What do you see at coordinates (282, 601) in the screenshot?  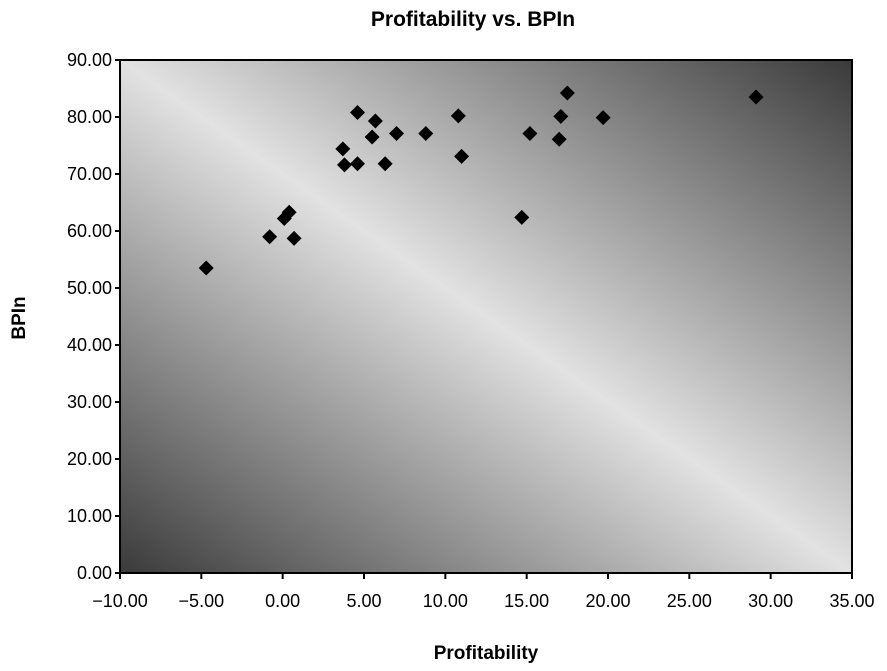 I see `x-tick-label: 0.00` at bounding box center [282, 601].